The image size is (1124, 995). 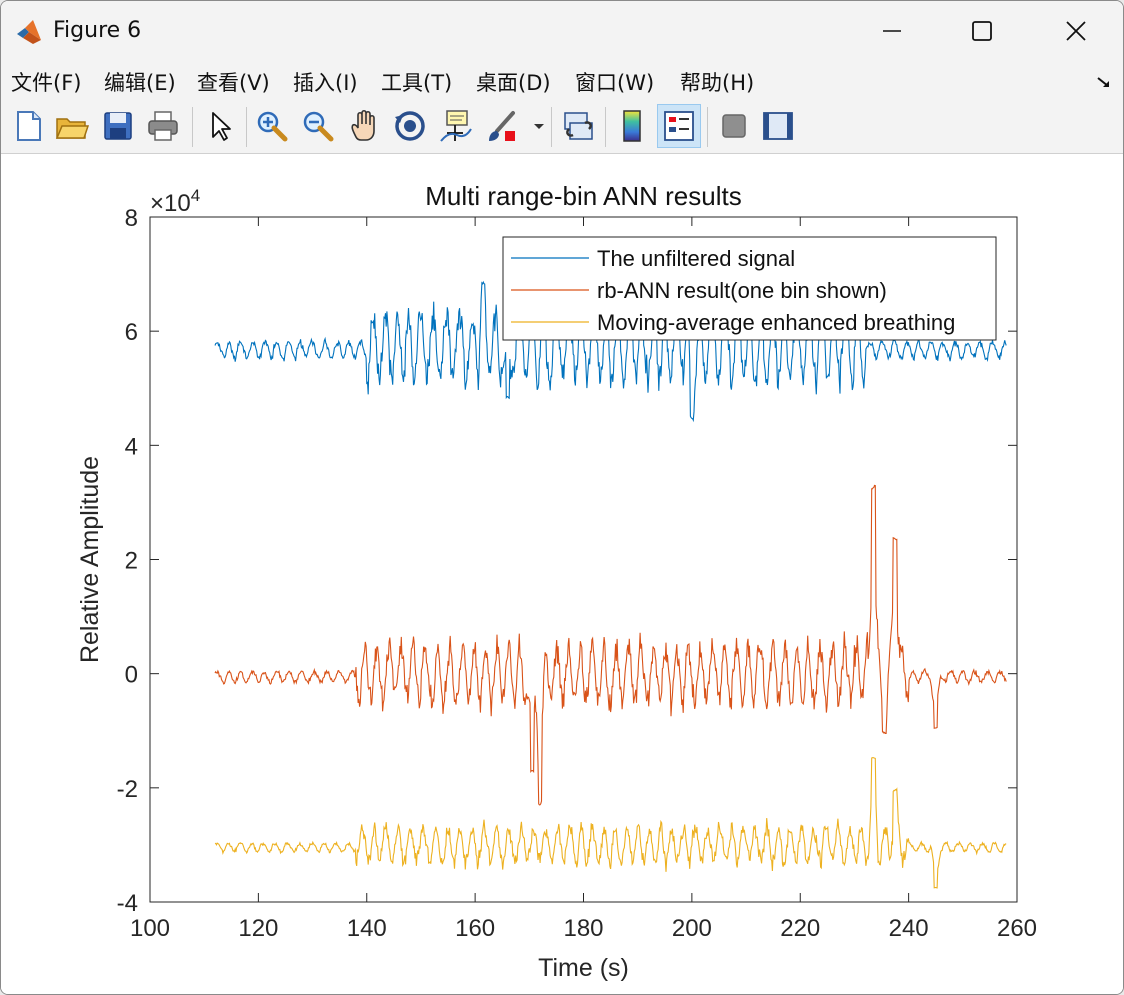 I want to click on brush-button, so click(x=502, y=126).